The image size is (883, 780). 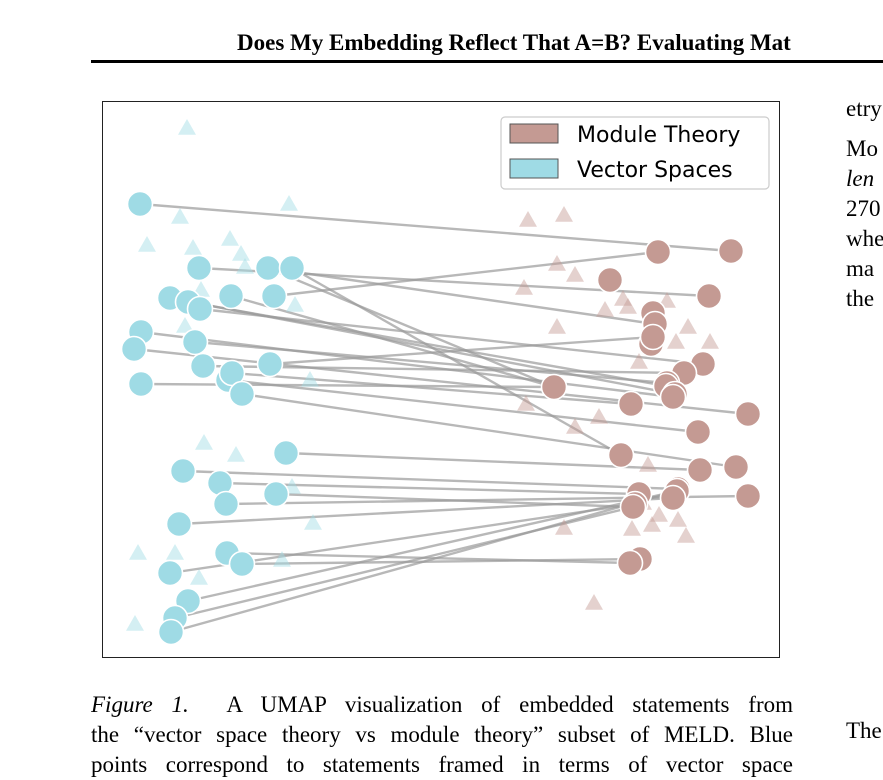 I want to click on legend-swatch-vector-spaces, so click(x=534, y=168).